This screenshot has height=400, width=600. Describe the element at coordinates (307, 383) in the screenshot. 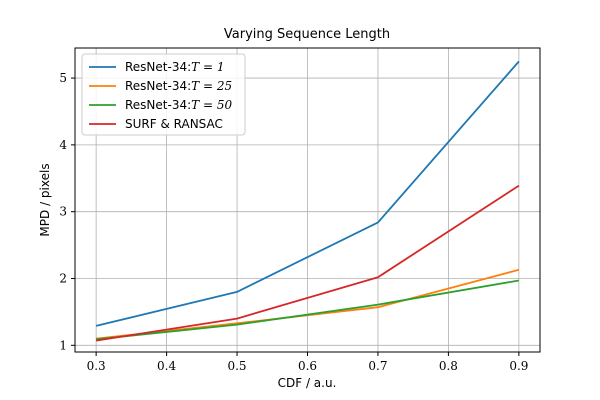

I see `x-axis-label: CDF / a.u.` at that location.